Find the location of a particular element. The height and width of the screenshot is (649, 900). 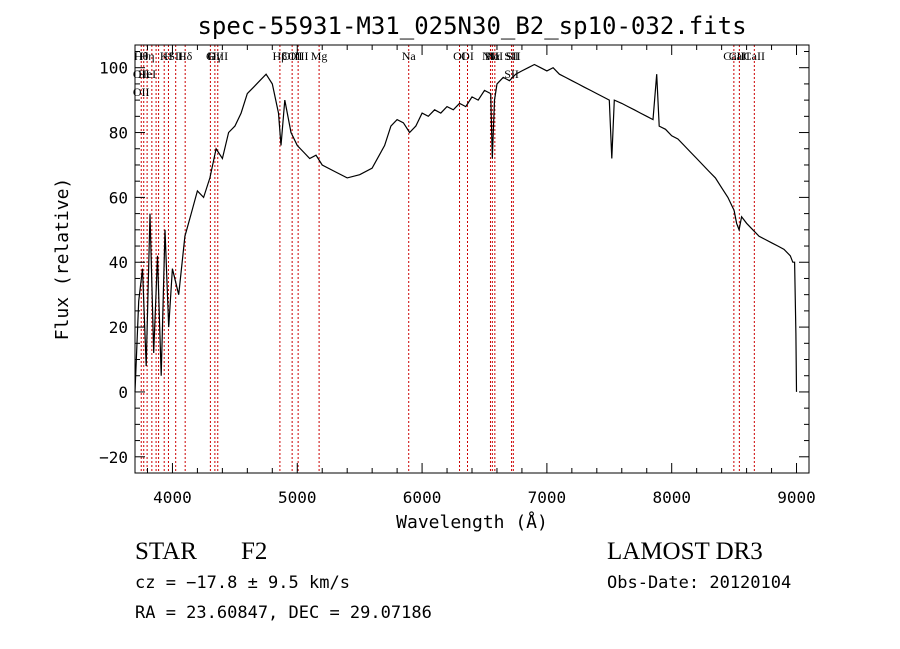

line-label: Hη is located at coordinates (147, 56).